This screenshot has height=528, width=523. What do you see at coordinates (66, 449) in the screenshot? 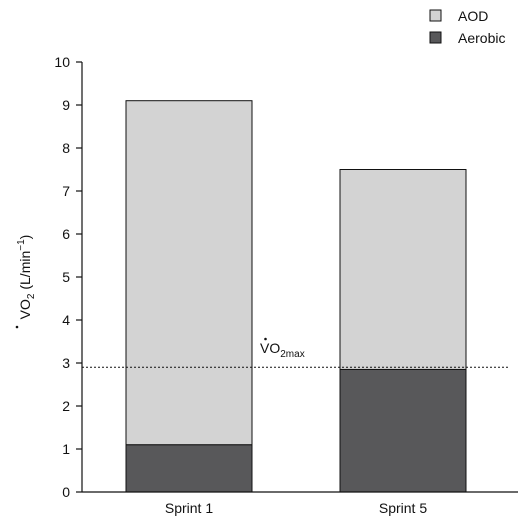
I see `y-tick-label-1: 1` at bounding box center [66, 449].